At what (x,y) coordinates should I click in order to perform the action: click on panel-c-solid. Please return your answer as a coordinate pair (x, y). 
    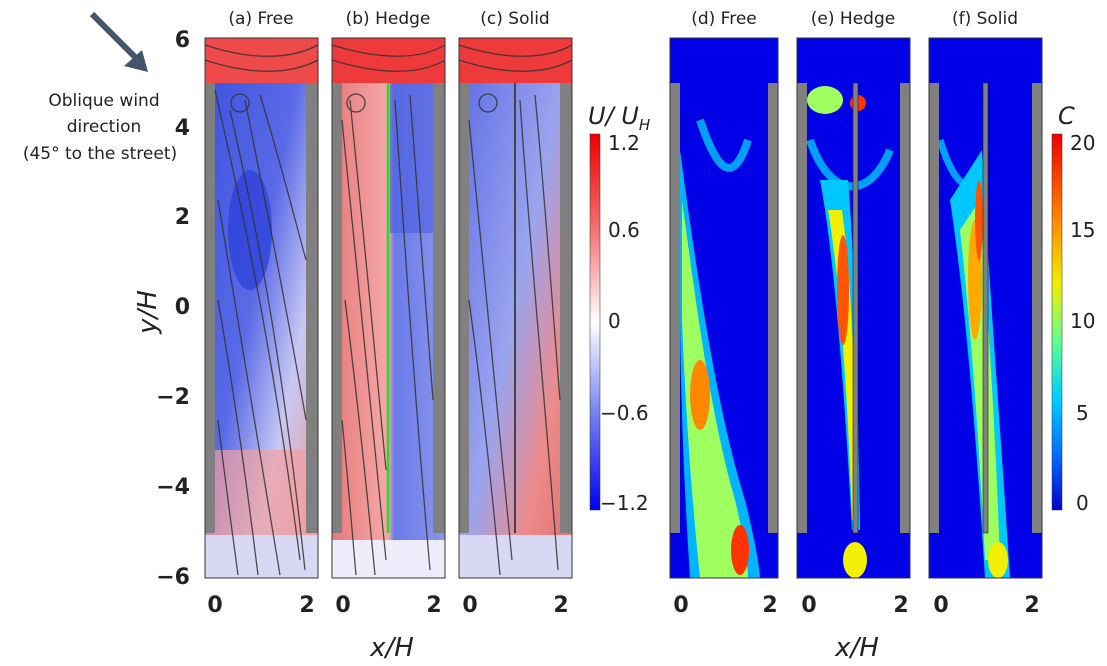
    Looking at the image, I should click on (515, 308).